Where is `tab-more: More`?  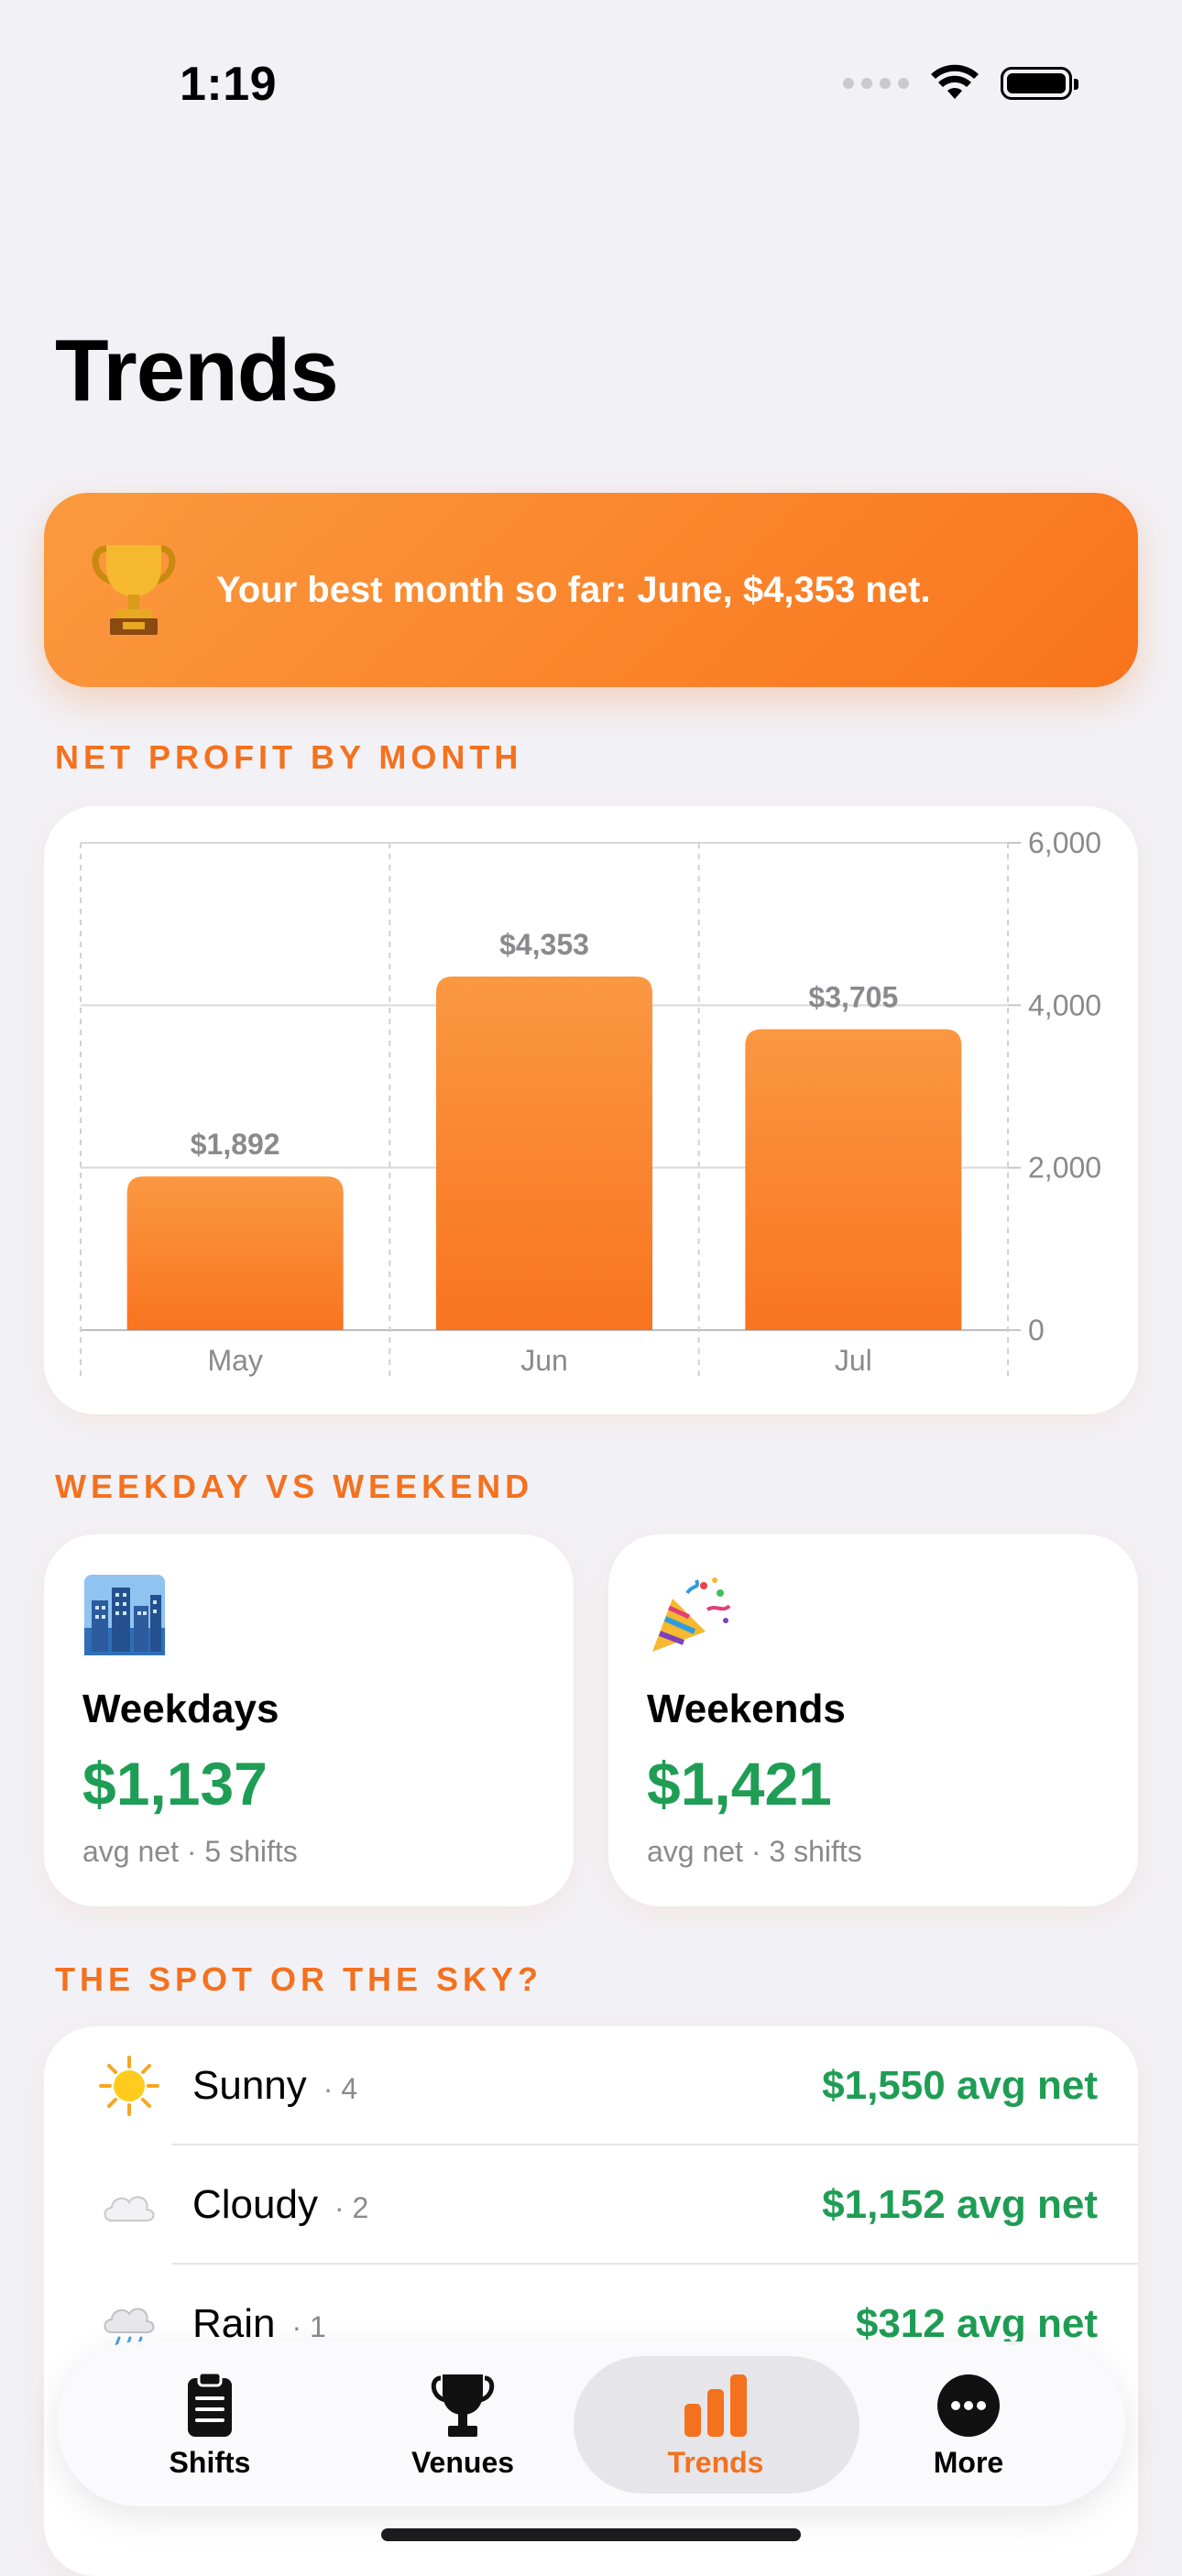
tab-more: More is located at coordinates (969, 2424).